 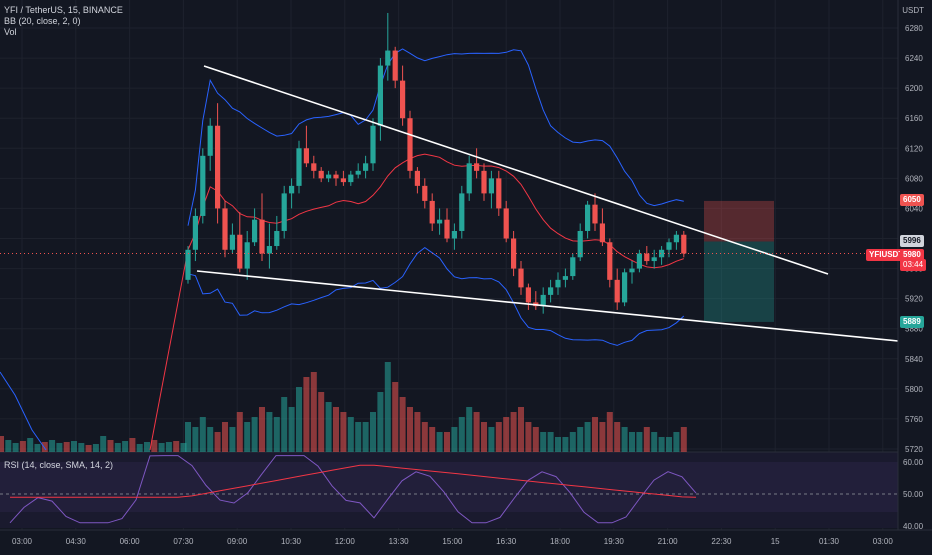 I want to click on stop-price-tag: 5889, so click(x=912, y=322).